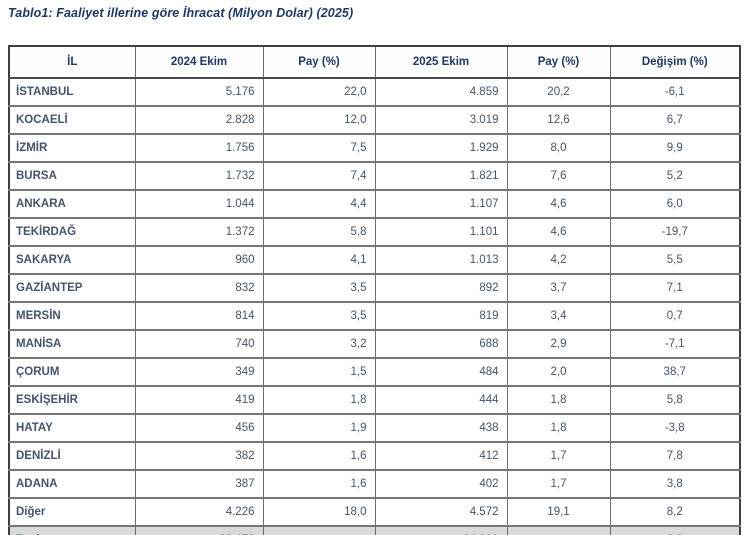 This screenshot has height=535, width=750. Describe the element at coordinates (319, 260) in the screenshot. I see `pay-2024-cell: 4,1` at that location.